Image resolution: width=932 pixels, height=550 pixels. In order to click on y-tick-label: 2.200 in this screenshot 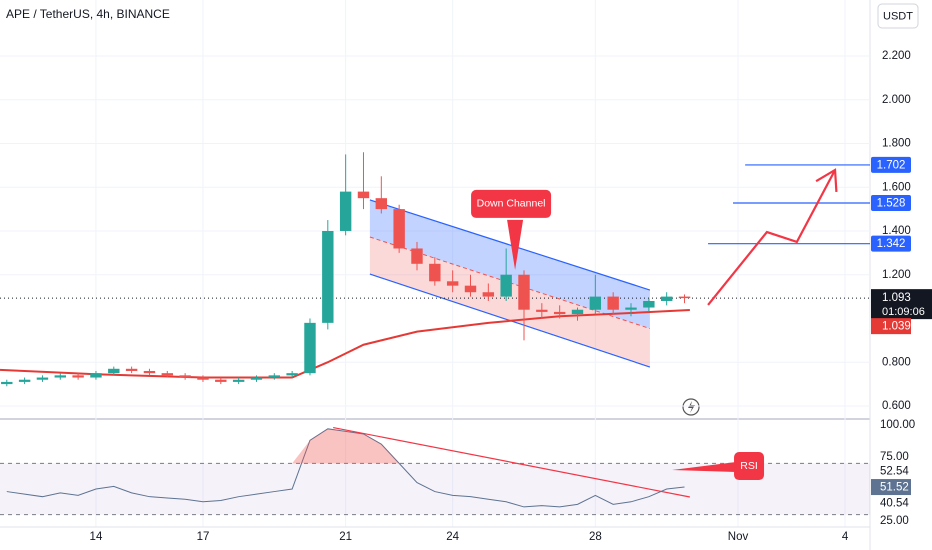, I will do `click(896, 56)`.